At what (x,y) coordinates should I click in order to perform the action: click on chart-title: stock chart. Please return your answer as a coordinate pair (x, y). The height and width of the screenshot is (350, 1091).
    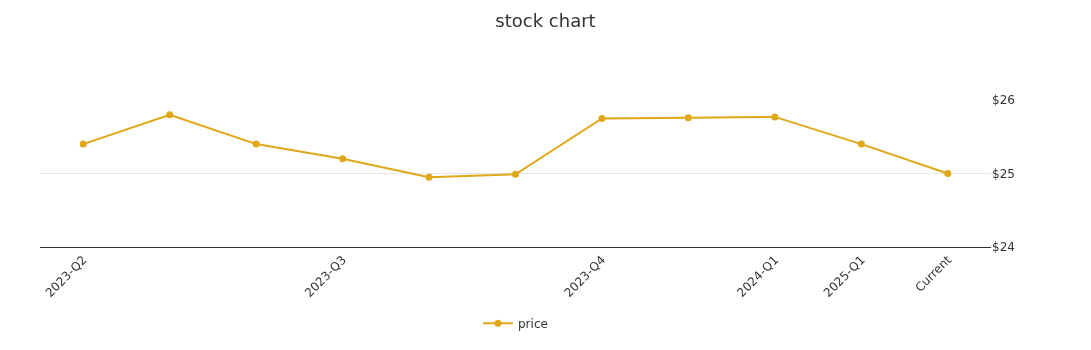
    Looking at the image, I should click on (545, 20).